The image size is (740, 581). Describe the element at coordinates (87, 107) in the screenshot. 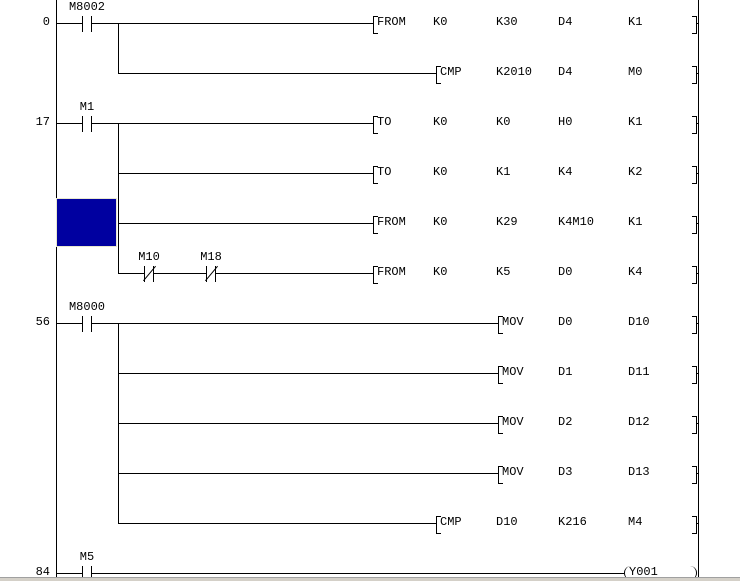

I see `contact-label: M1` at that location.